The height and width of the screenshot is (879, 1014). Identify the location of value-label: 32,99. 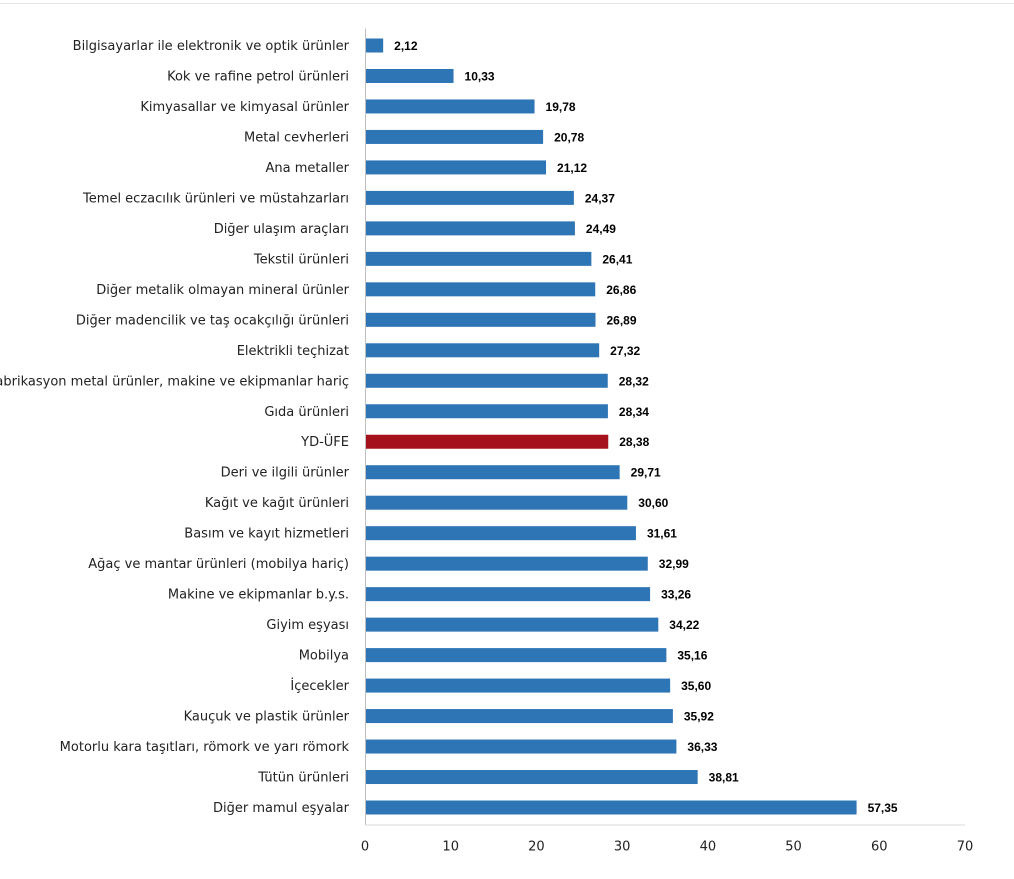
(674, 564).